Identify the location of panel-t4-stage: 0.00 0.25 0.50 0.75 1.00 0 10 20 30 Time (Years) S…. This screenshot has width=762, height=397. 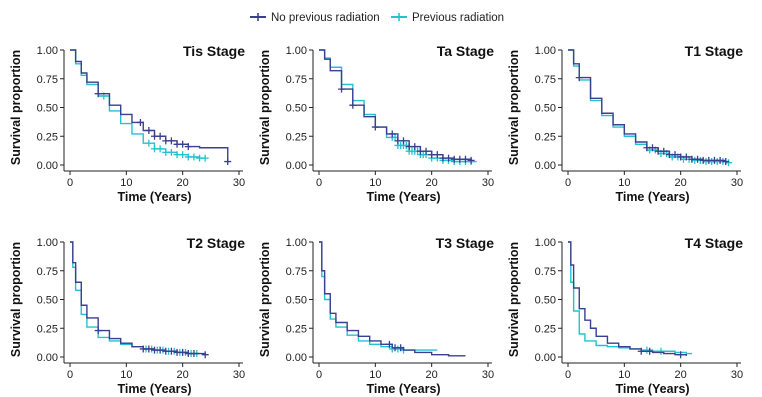
(625, 315).